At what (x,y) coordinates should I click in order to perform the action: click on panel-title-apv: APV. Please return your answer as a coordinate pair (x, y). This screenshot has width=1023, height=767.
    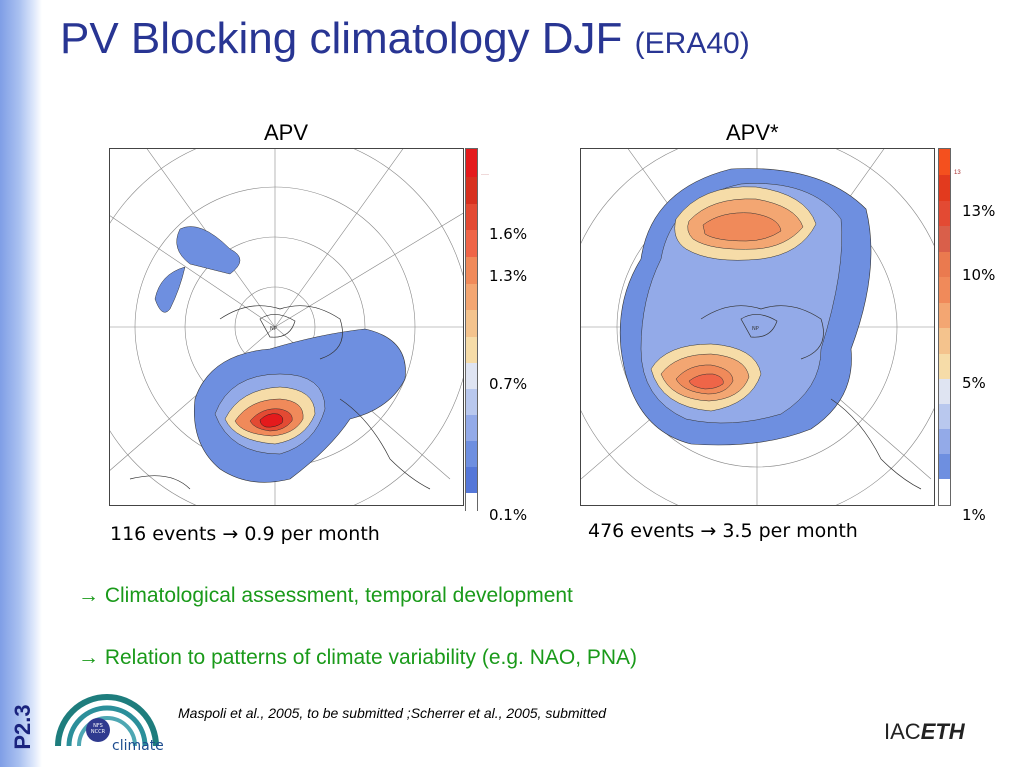
    Looking at the image, I should click on (286, 132).